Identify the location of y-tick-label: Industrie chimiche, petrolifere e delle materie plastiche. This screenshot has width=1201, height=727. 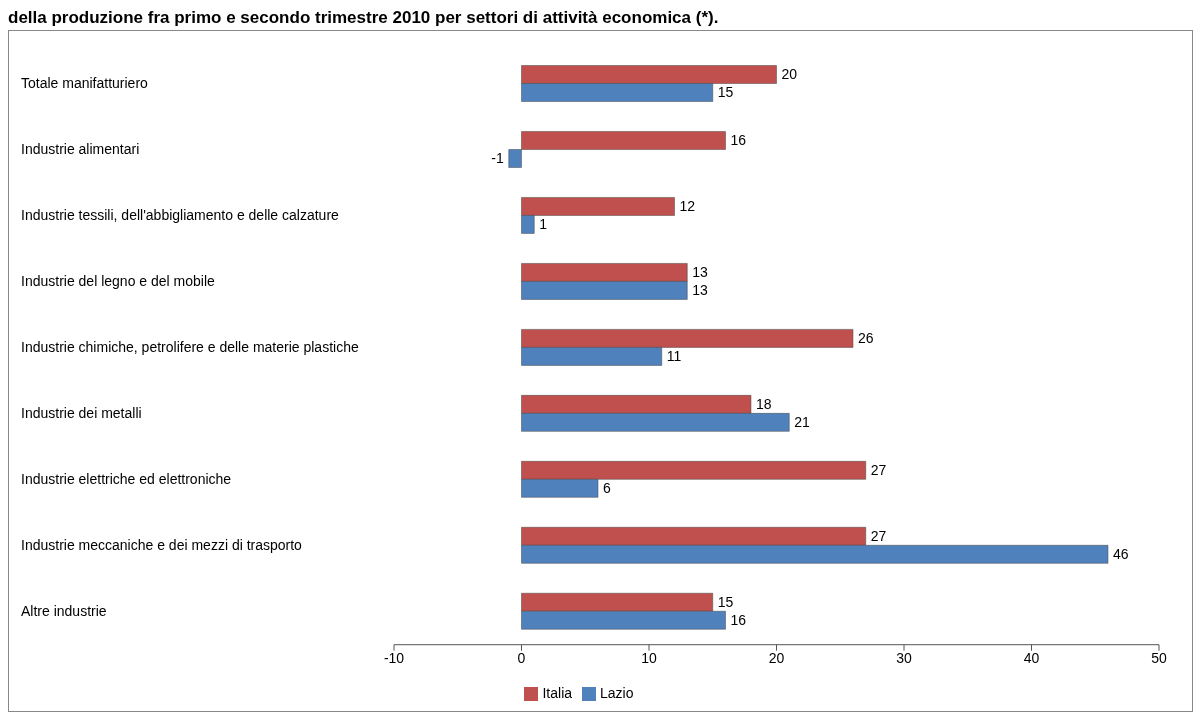
(190, 346).